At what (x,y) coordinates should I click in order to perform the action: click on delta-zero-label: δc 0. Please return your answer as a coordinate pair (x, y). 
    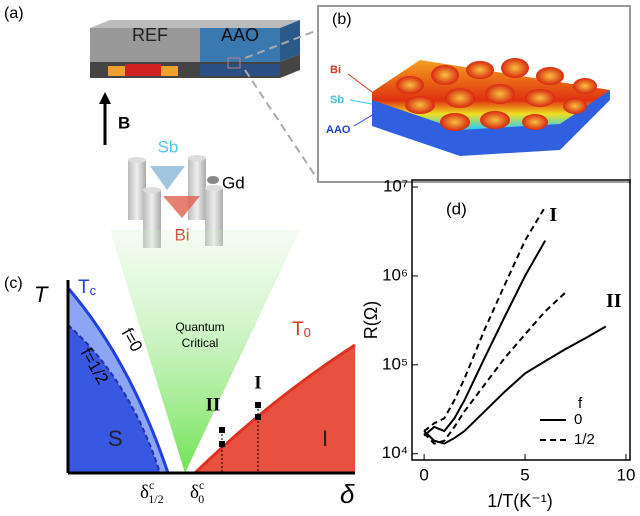
    Looking at the image, I should click on (197, 492).